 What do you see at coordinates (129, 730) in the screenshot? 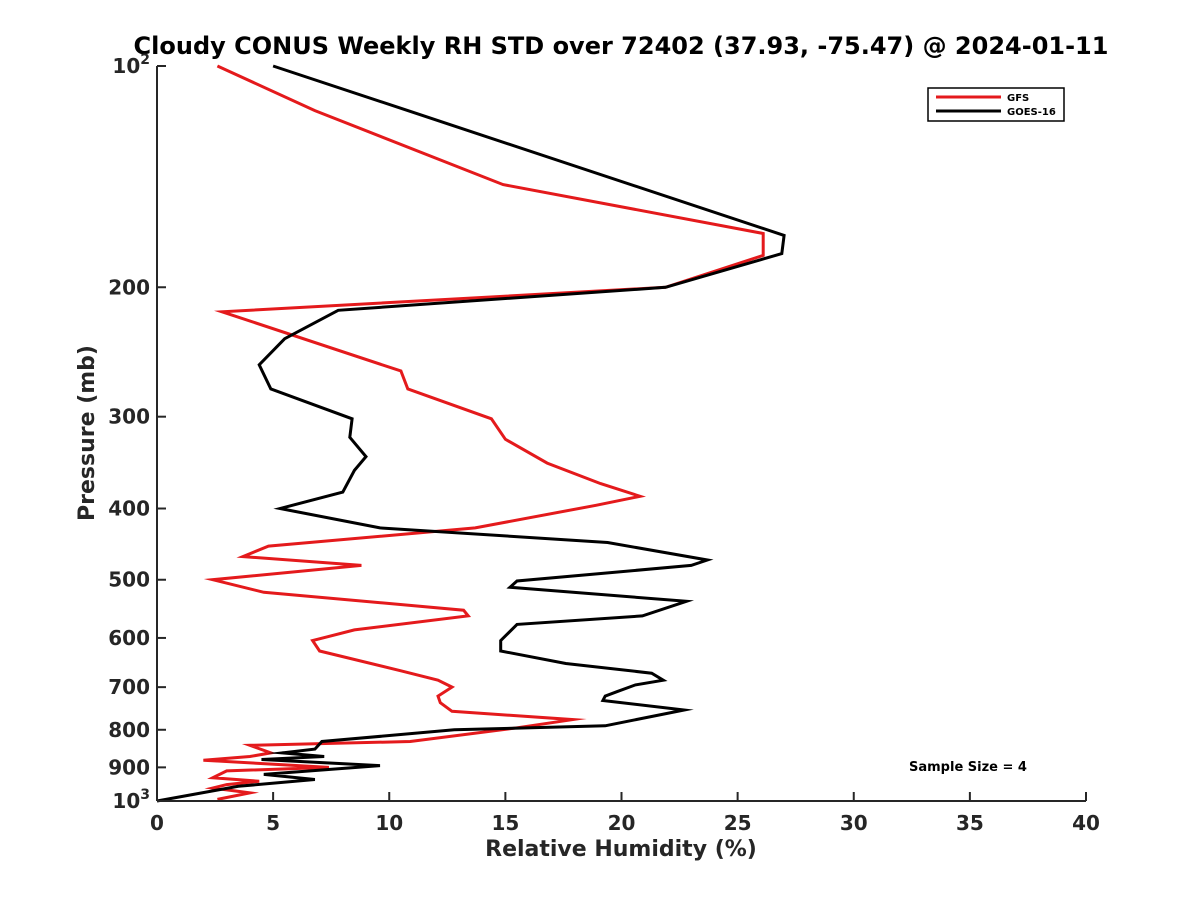
I see `y-tick-label: 800` at bounding box center [129, 730].